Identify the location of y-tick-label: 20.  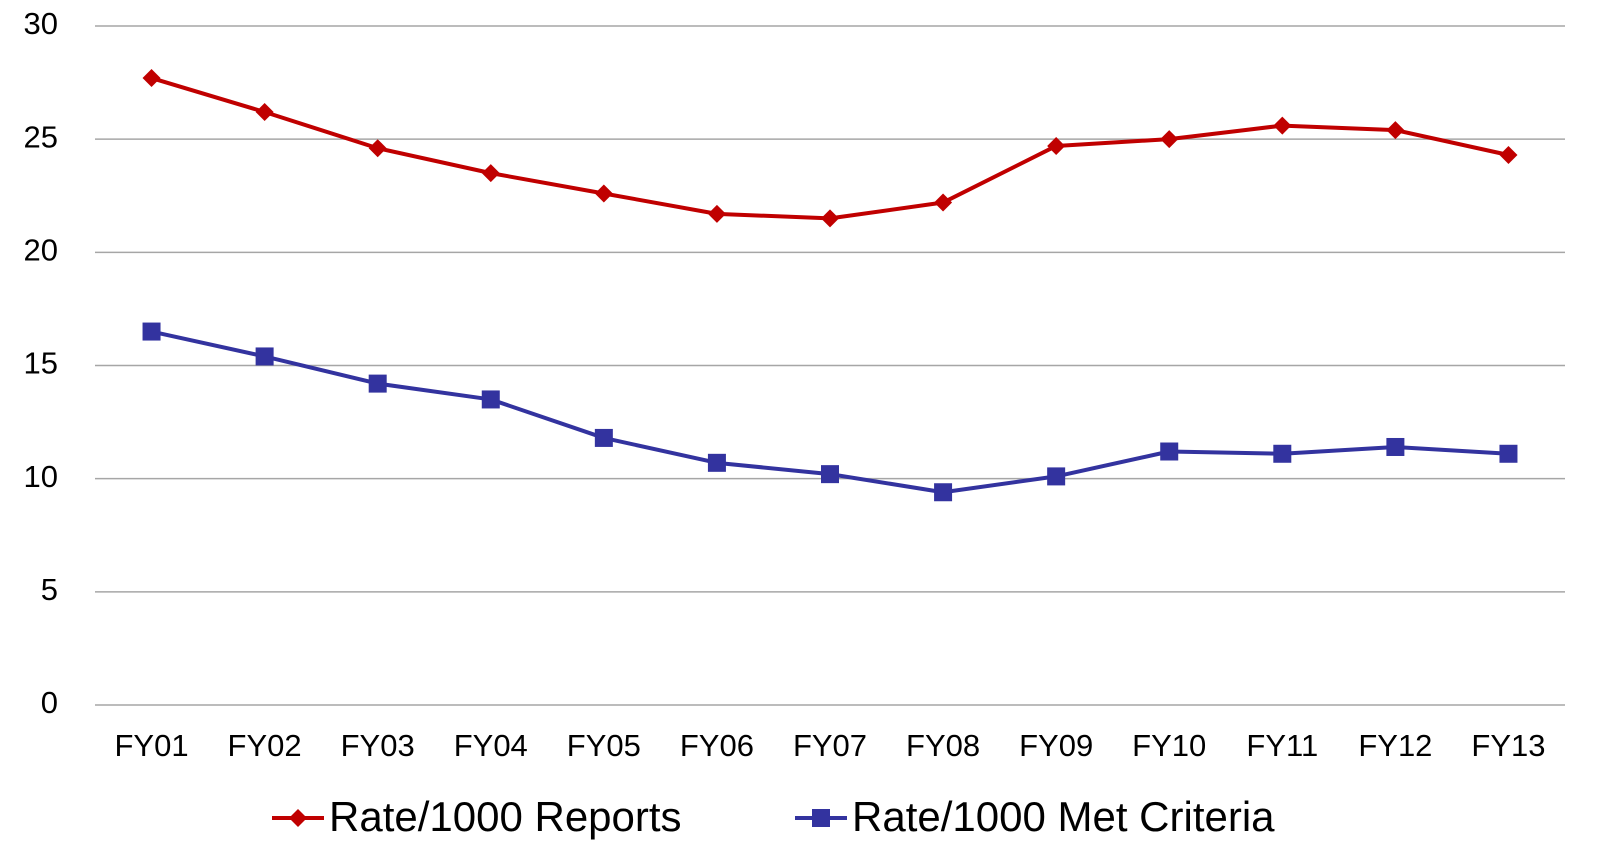
(41, 250).